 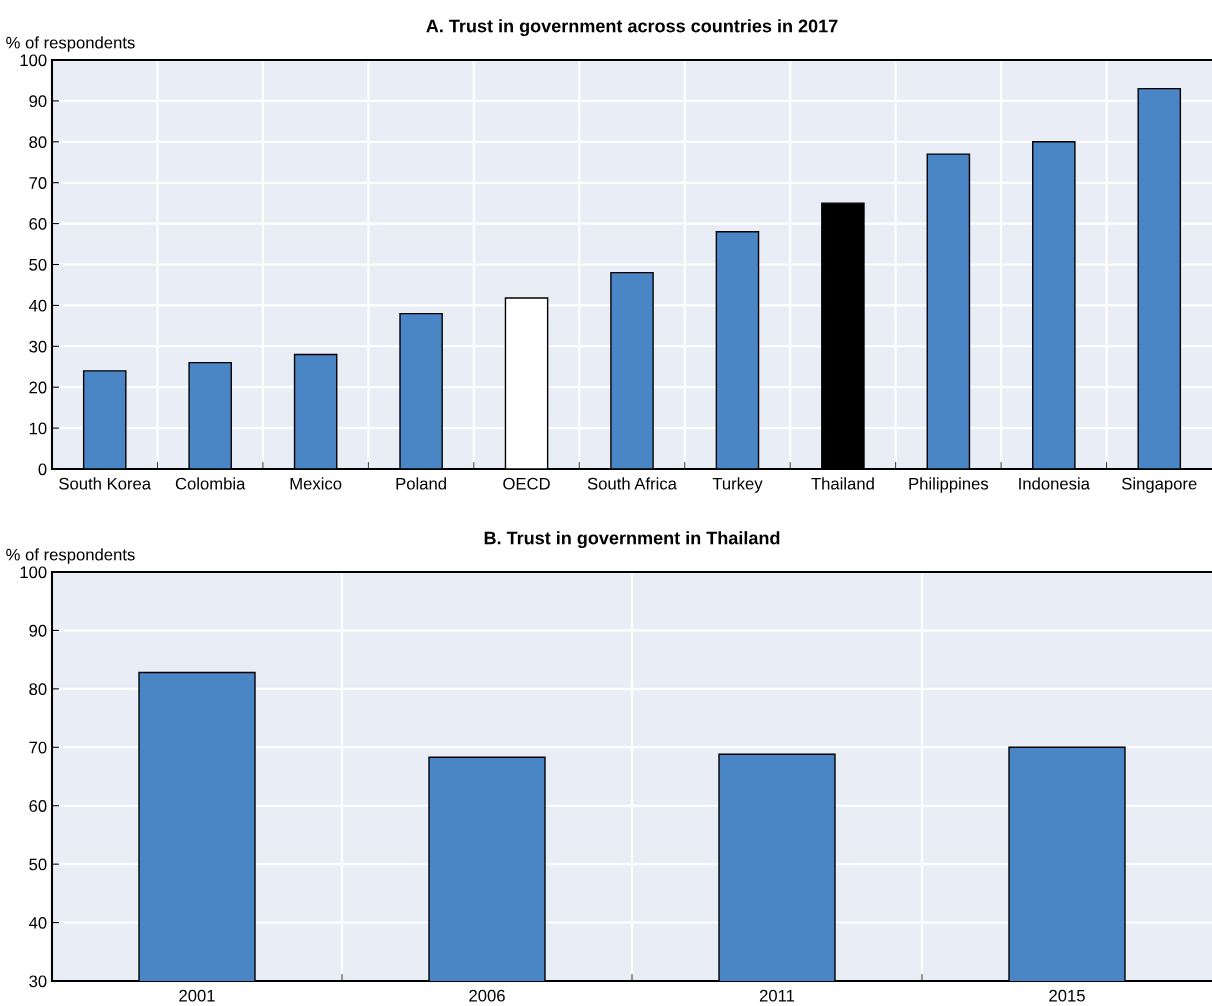 I want to click on x-tick-label: Mexico, so click(x=316, y=483).